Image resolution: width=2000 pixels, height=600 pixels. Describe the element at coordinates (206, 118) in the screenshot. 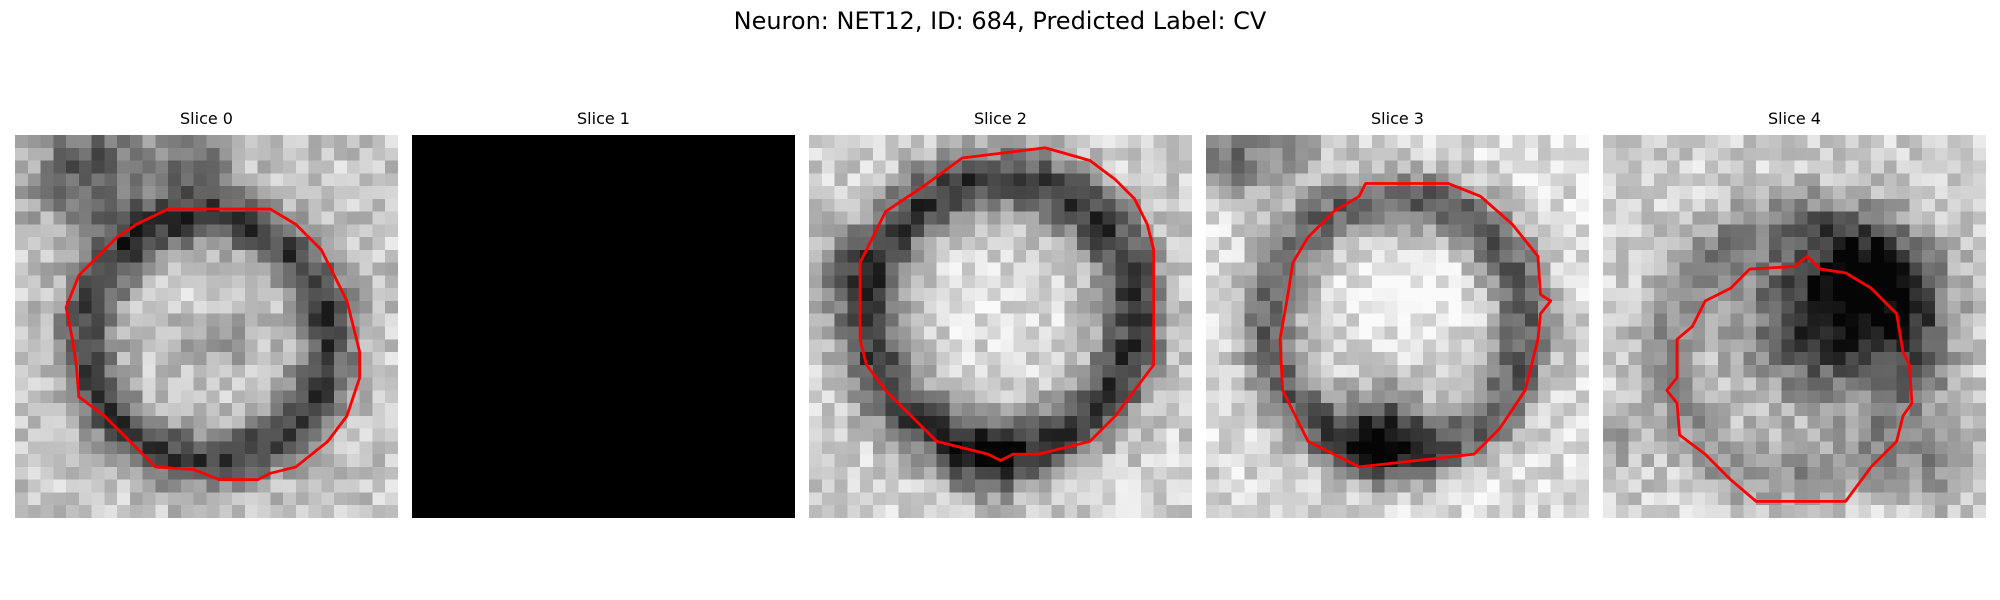

I see `slice-title-0: Slice 0` at that location.